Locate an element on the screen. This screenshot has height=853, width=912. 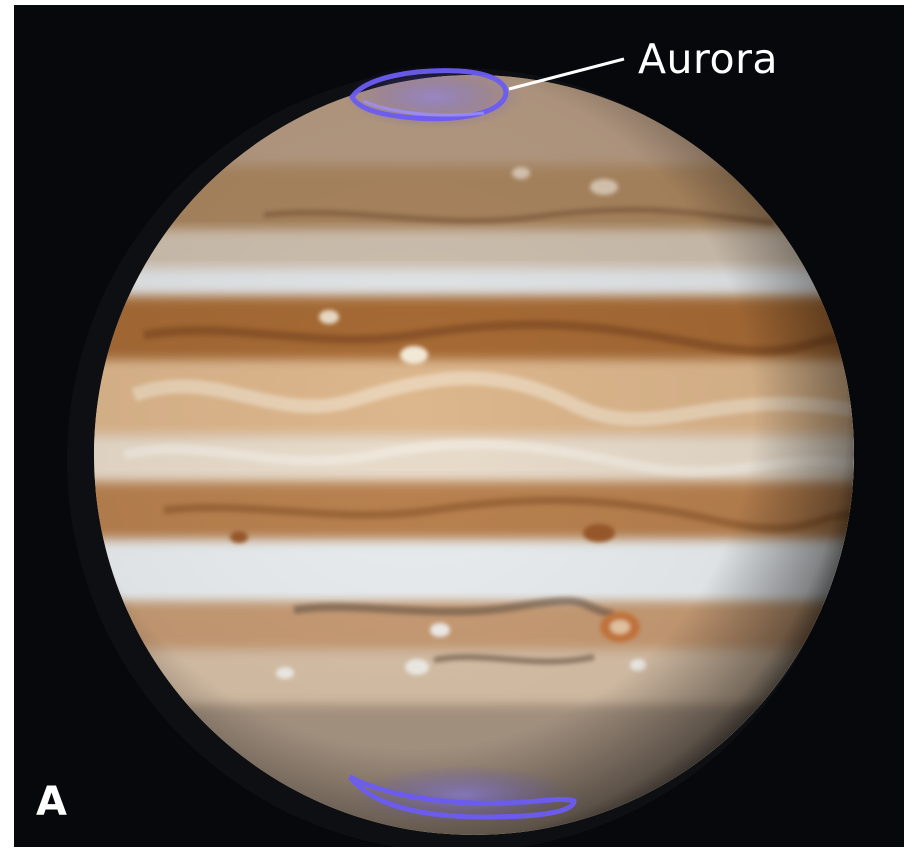
aurora-callout-label: Aurora is located at coordinates (708, 59).